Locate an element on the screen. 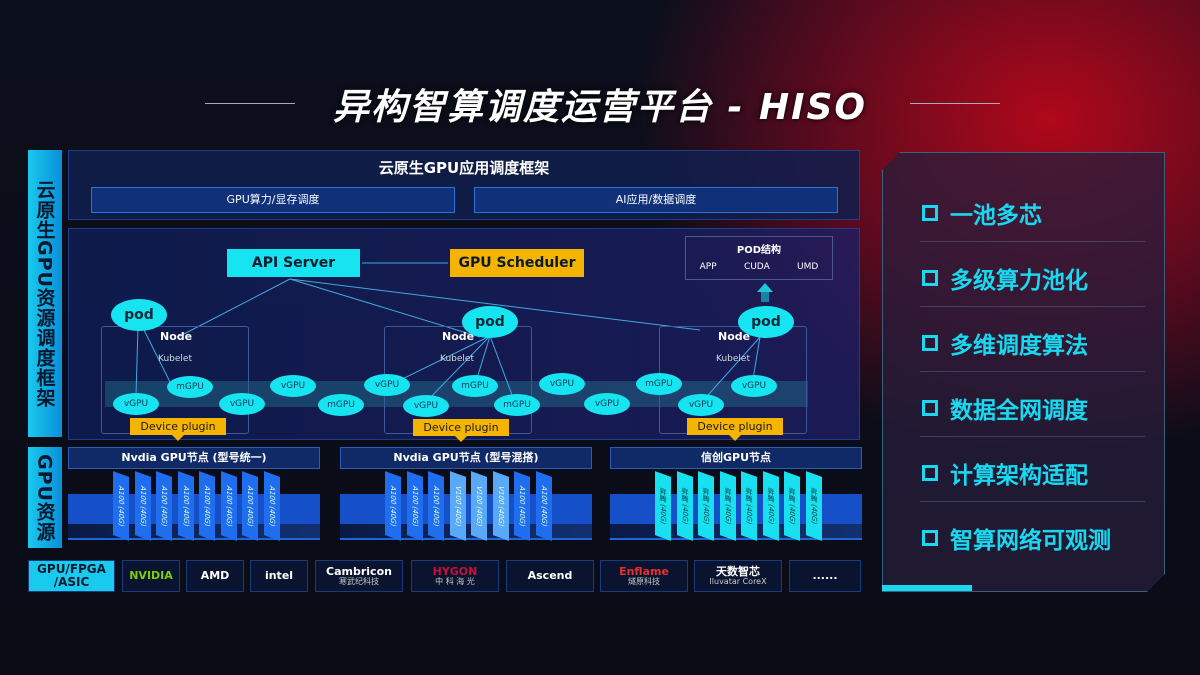  gpu-group-title: Nvdia GPU节点 (型号统一) is located at coordinates (194, 458).